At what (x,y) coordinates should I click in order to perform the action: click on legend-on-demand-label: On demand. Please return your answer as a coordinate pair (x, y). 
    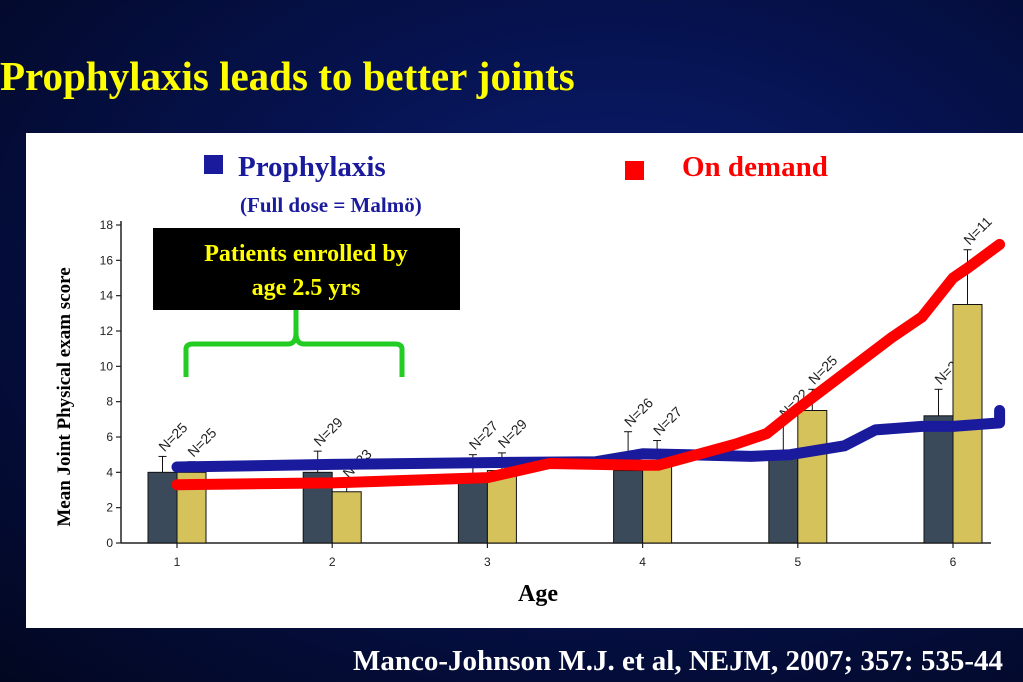
    Looking at the image, I should click on (755, 167).